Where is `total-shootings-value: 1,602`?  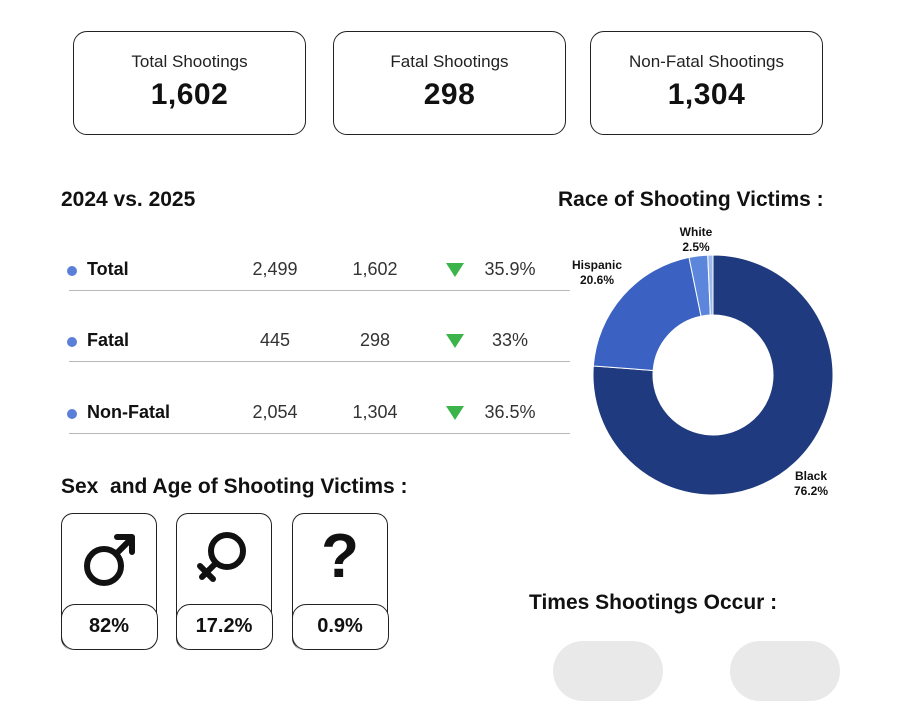
total-shootings-value: 1,602 is located at coordinates (189, 94).